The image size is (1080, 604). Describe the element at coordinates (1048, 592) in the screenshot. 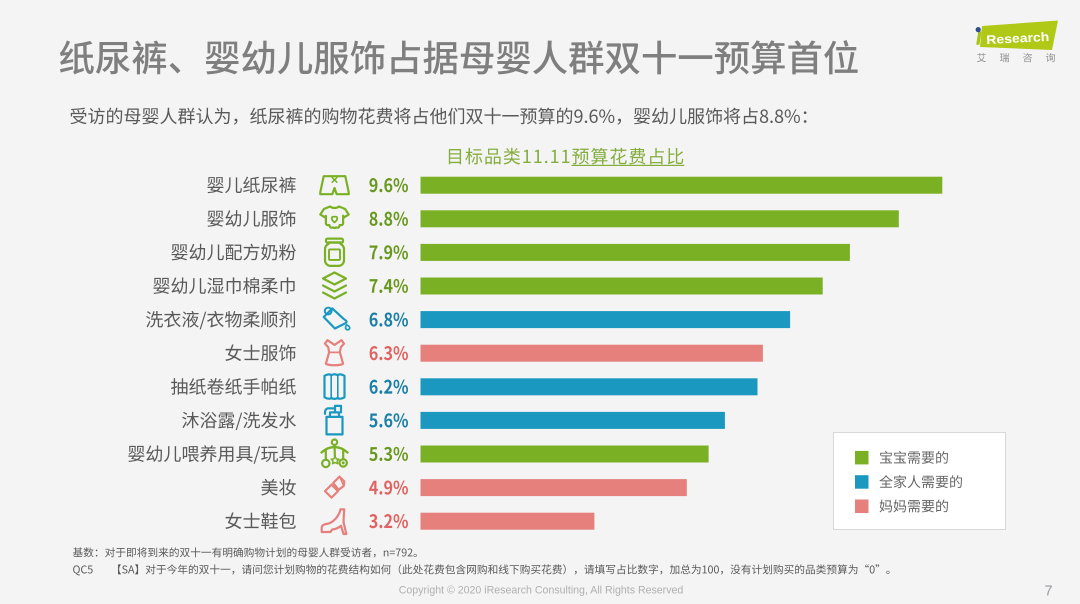

I see `svg-text: 7` at that location.